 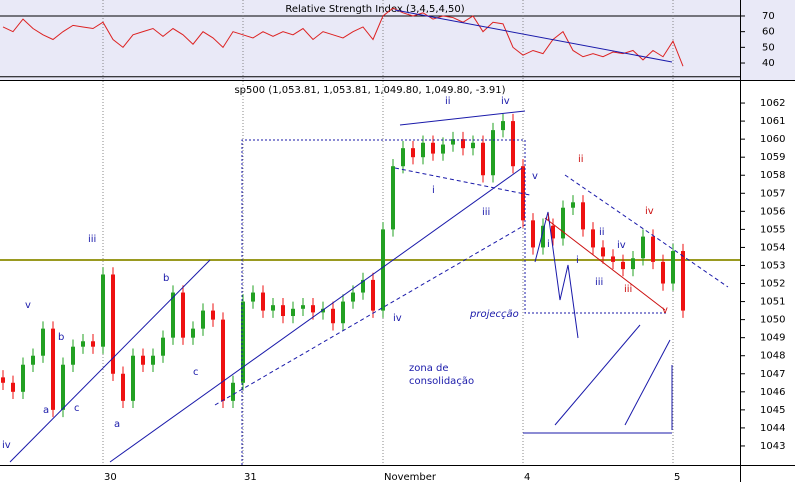 I want to click on y-tick-label: 1056, so click(x=772, y=211).